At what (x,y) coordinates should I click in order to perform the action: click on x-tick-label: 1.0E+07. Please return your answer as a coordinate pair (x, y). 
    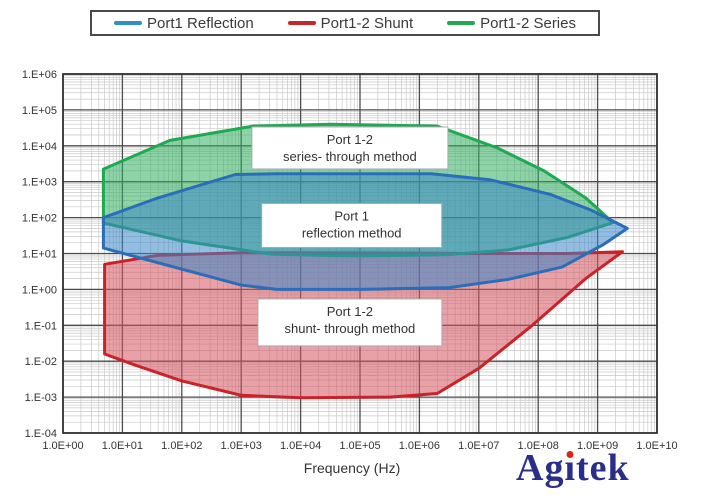
    Looking at the image, I should click on (478, 446).